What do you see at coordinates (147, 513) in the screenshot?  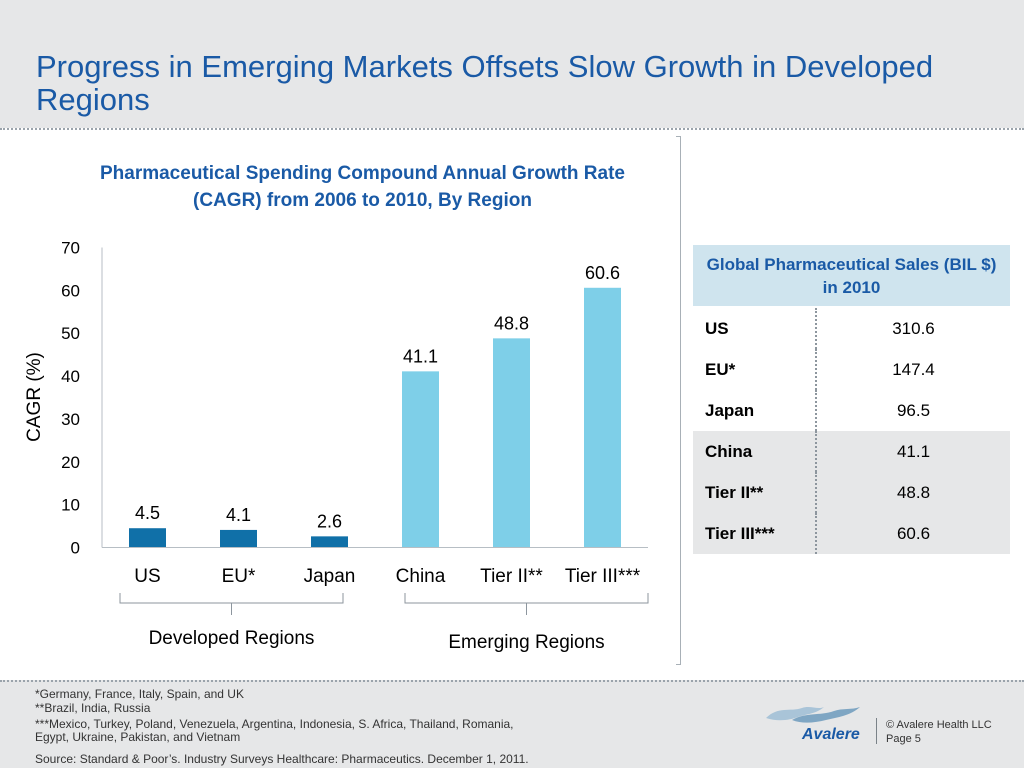 I see `bar-value-label: 4.5` at bounding box center [147, 513].